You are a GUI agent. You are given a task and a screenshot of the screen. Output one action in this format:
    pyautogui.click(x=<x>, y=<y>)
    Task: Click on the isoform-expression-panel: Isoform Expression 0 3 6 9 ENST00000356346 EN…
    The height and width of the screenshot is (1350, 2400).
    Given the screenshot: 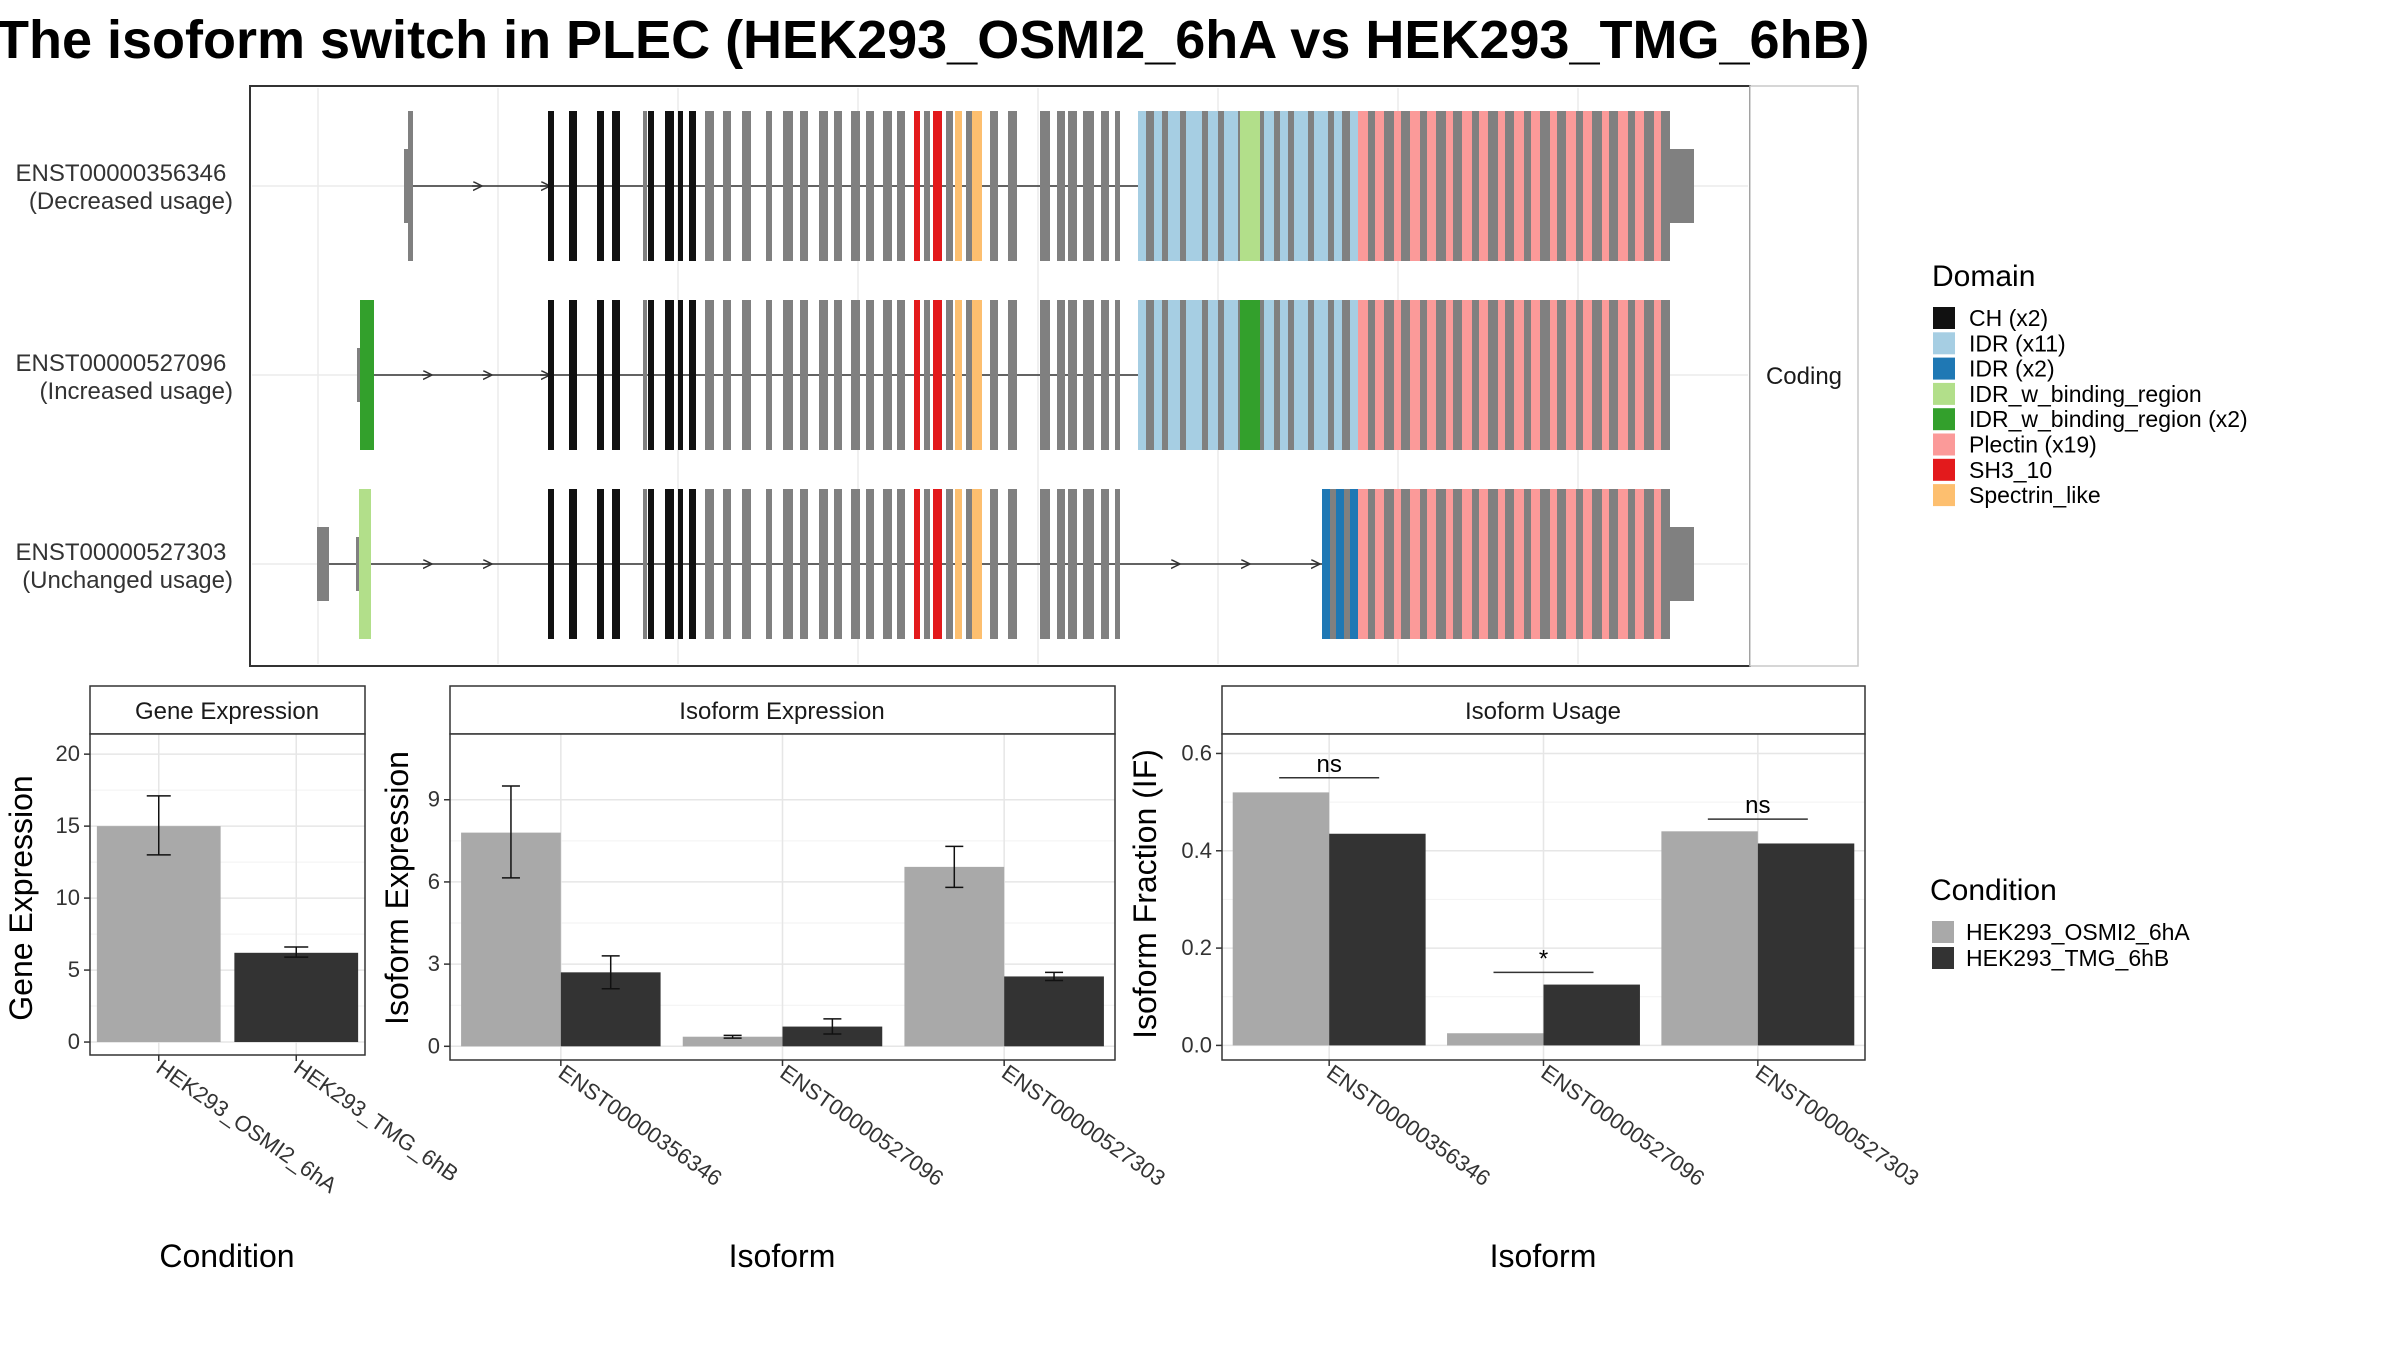 What is the action you would take?
    pyautogui.click(x=774, y=979)
    